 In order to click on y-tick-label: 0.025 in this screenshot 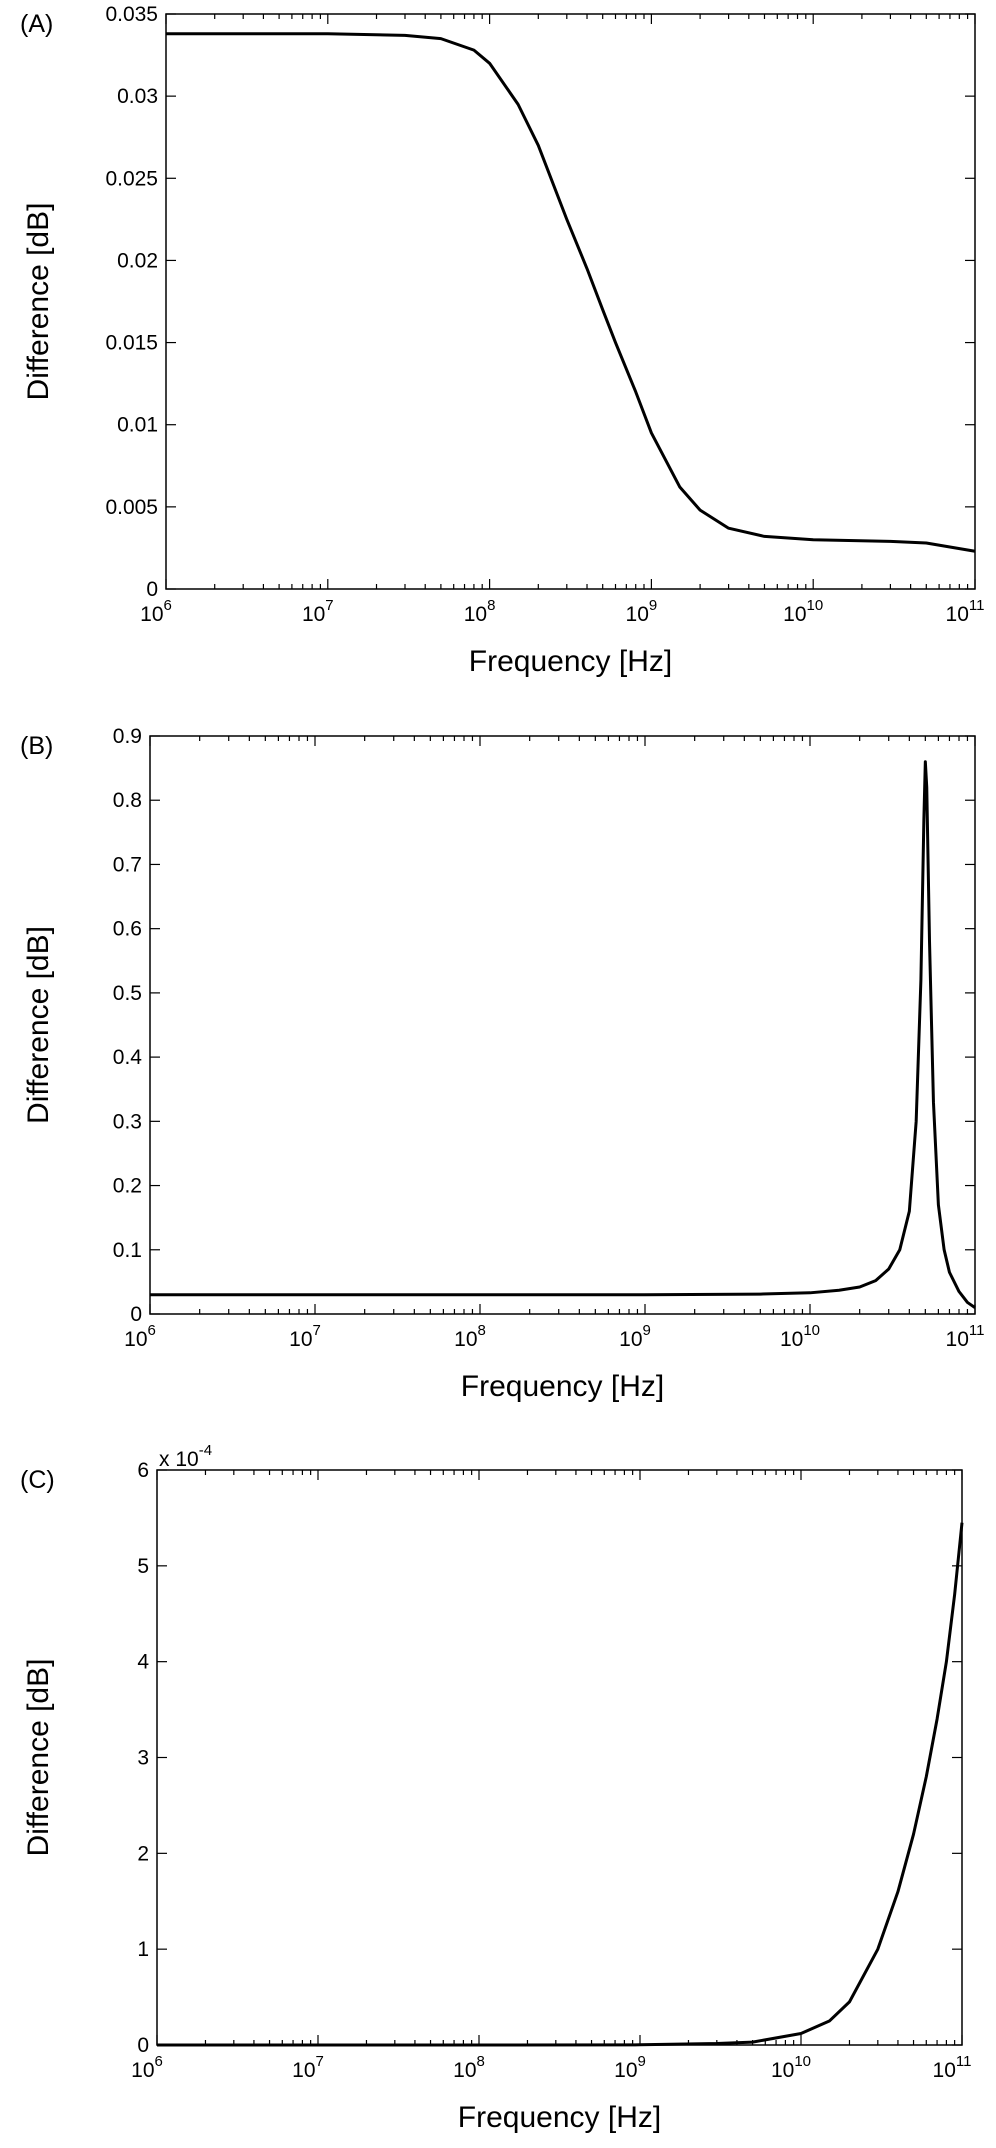, I will do `click(131, 178)`.